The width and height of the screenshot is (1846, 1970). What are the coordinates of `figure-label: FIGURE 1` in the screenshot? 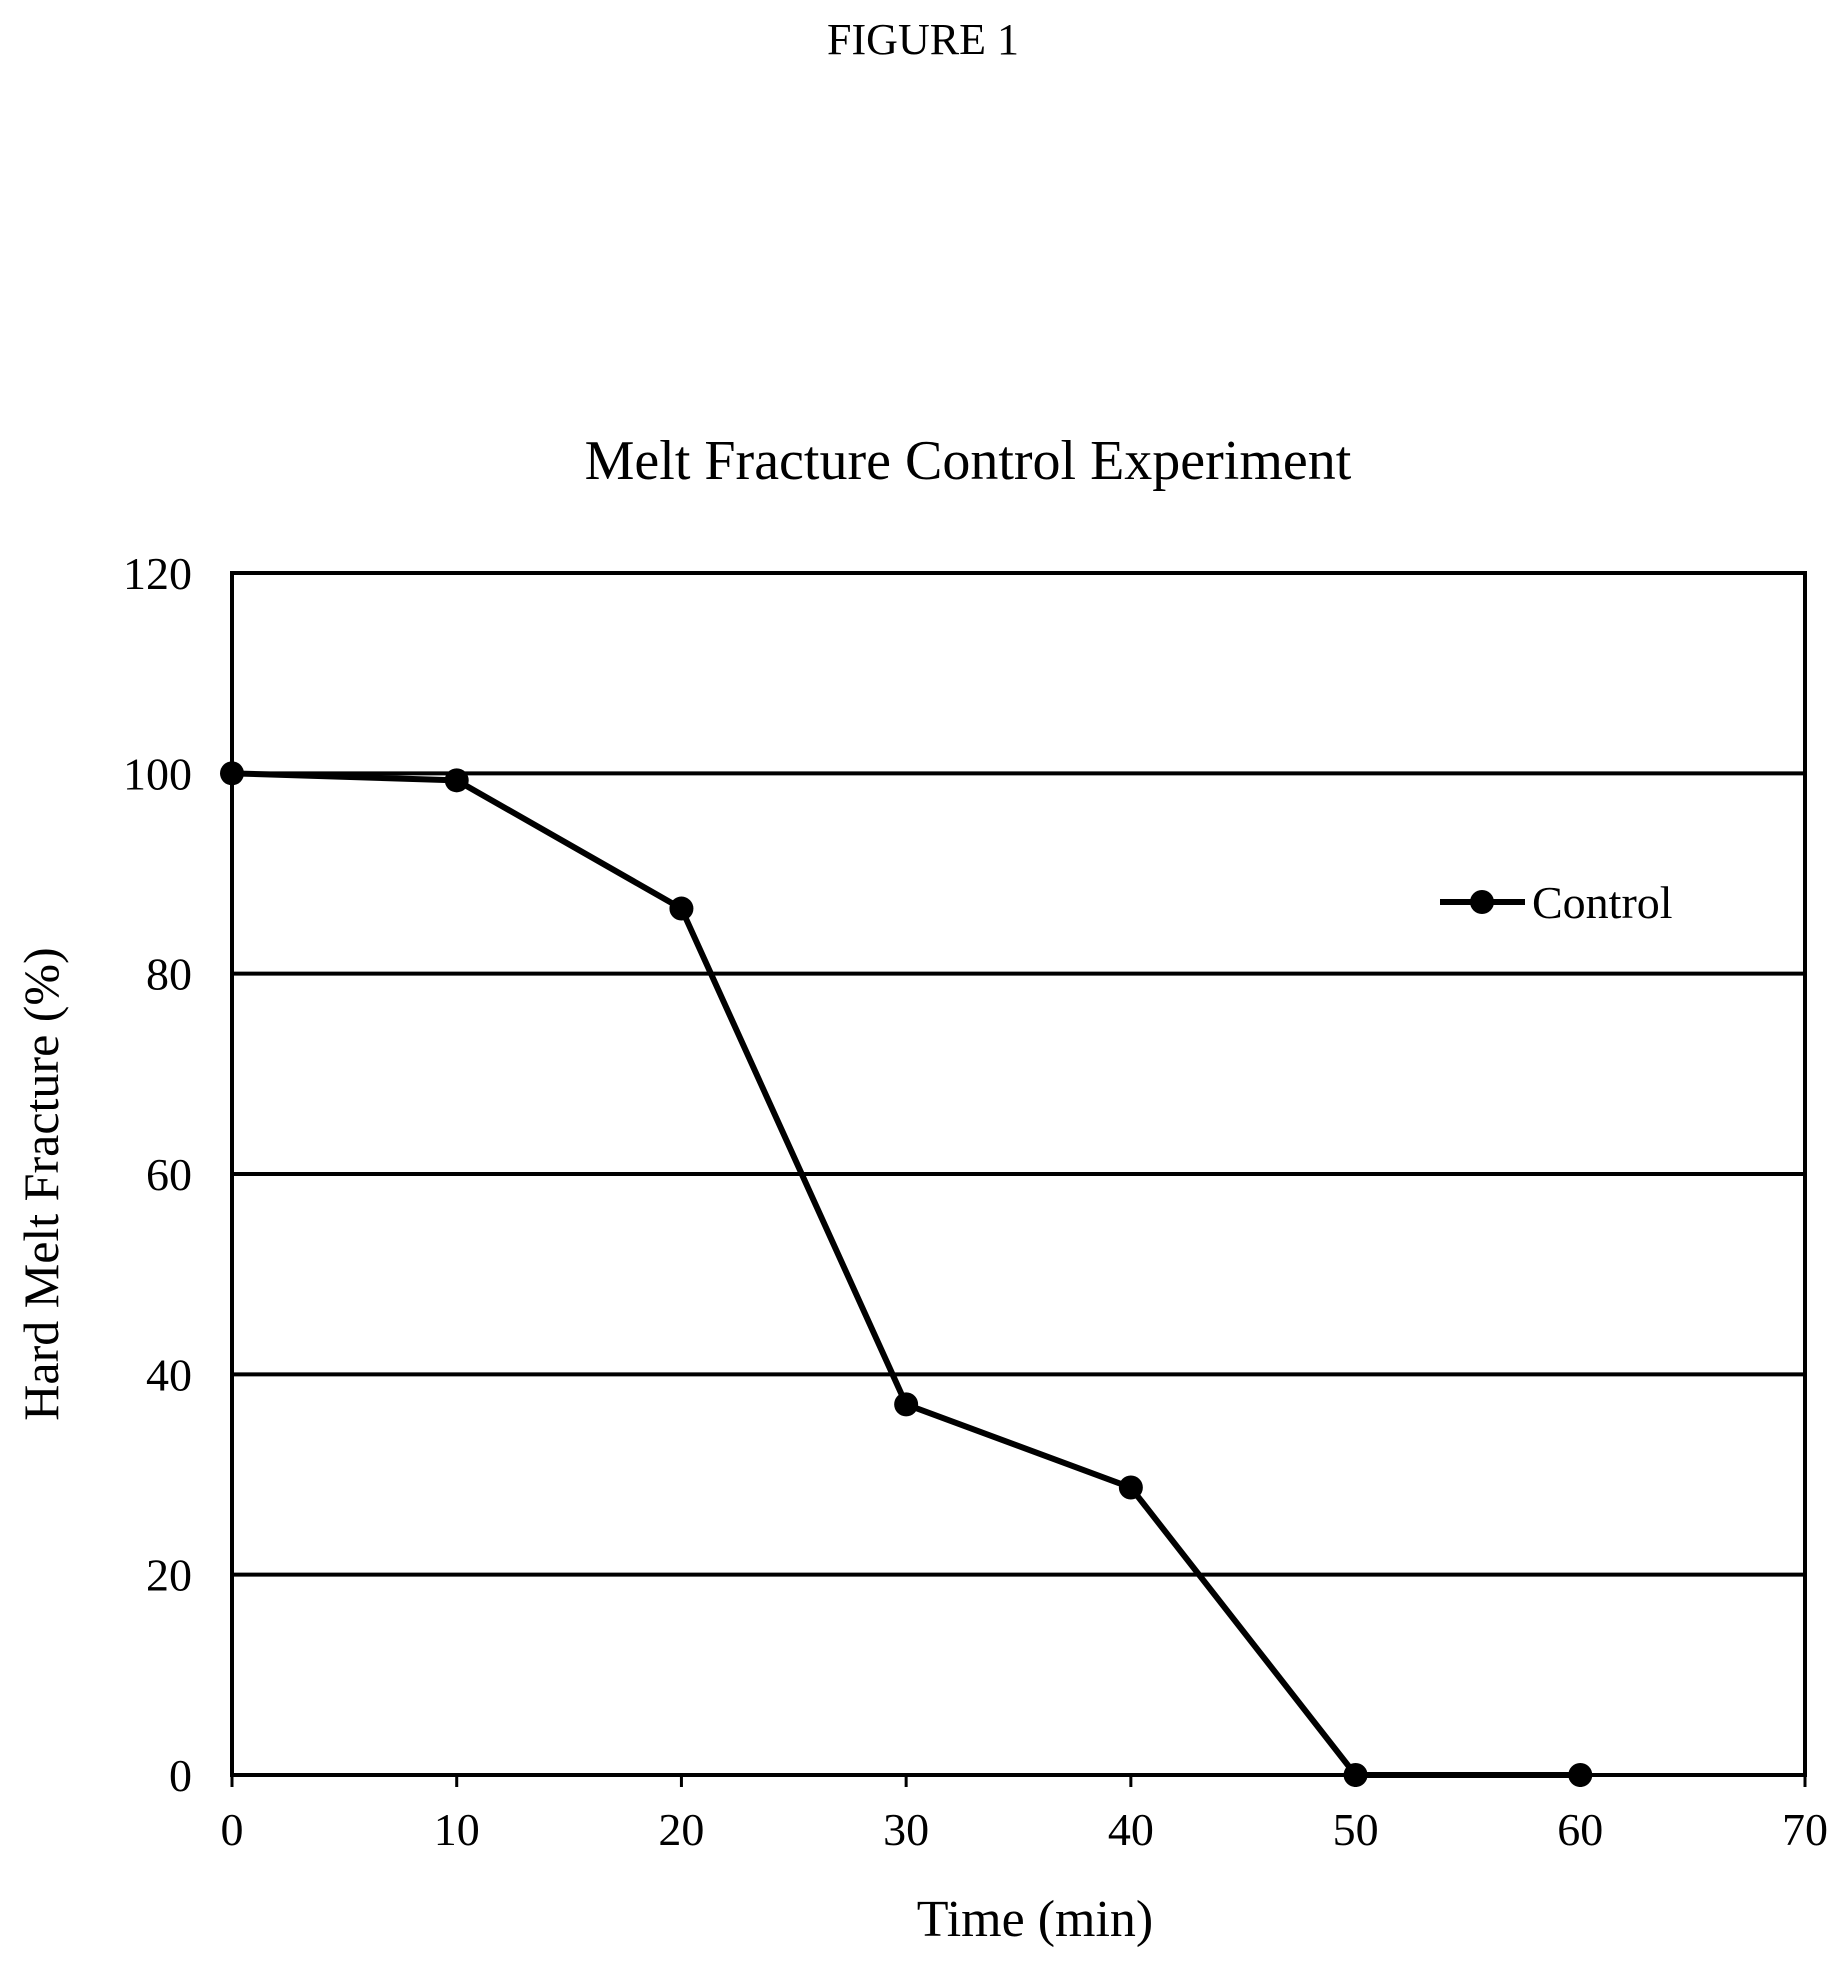 It's located at (923, 39).